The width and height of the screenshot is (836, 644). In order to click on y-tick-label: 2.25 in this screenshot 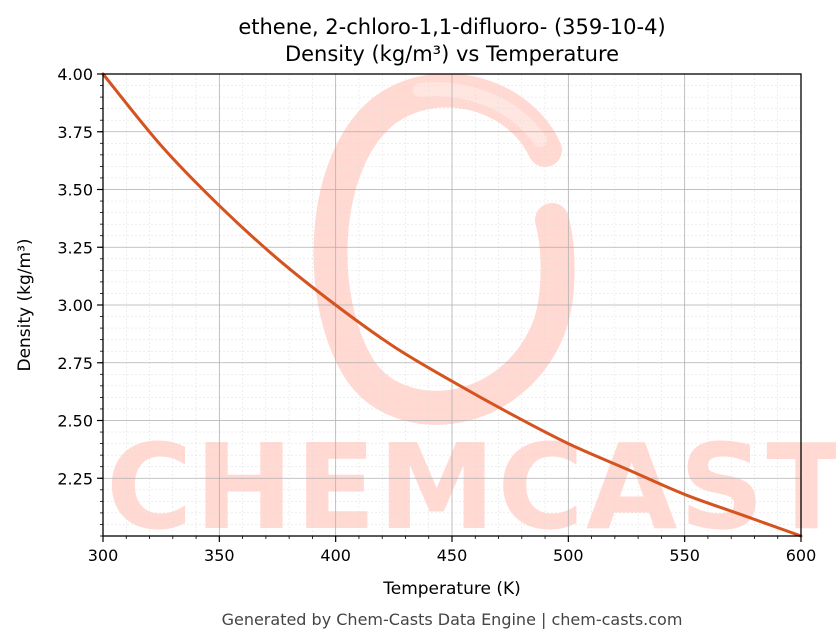, I will do `click(75, 478)`.